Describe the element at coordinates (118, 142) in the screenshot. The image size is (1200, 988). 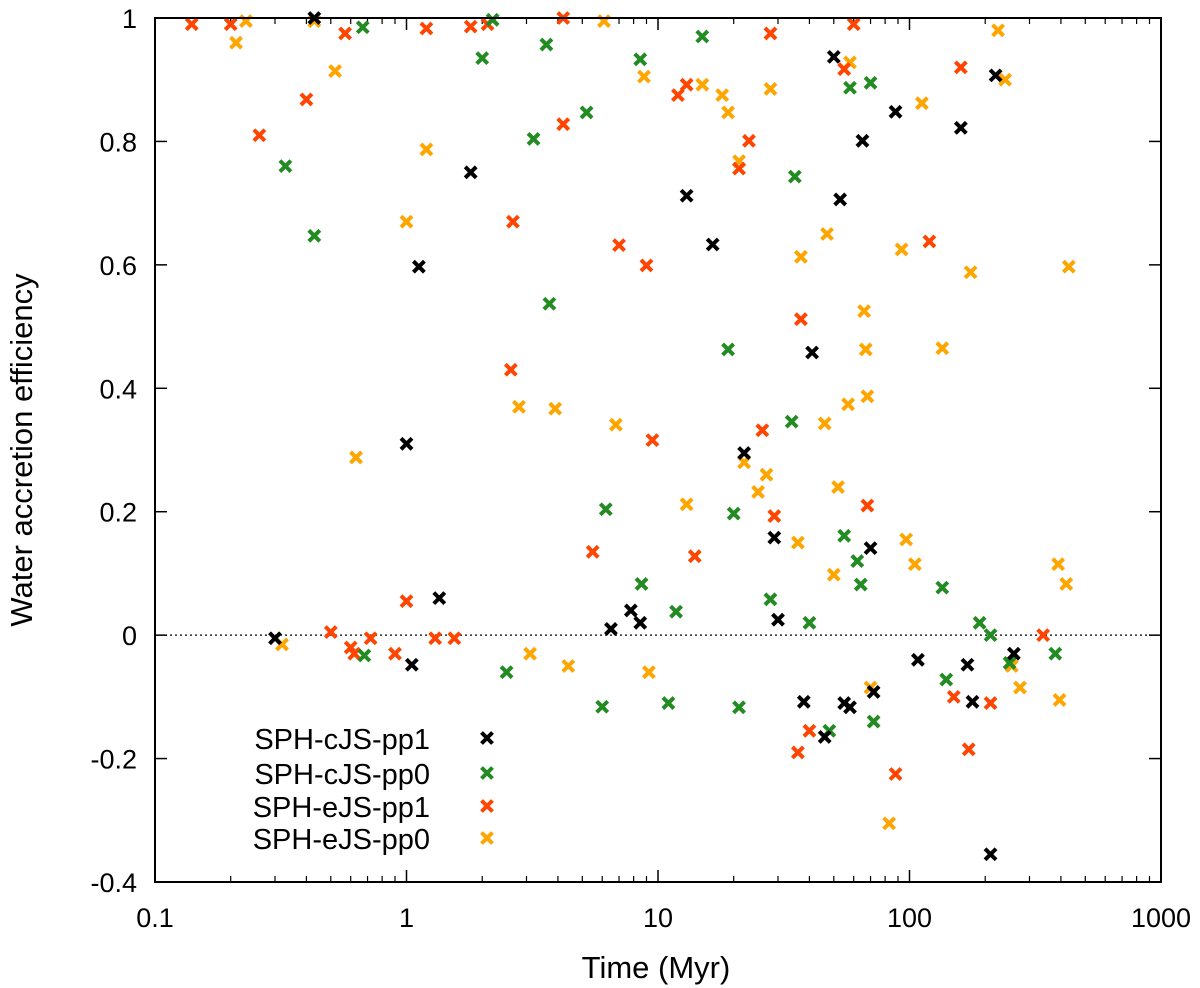
I see `y-tick-label: 0.8` at that location.